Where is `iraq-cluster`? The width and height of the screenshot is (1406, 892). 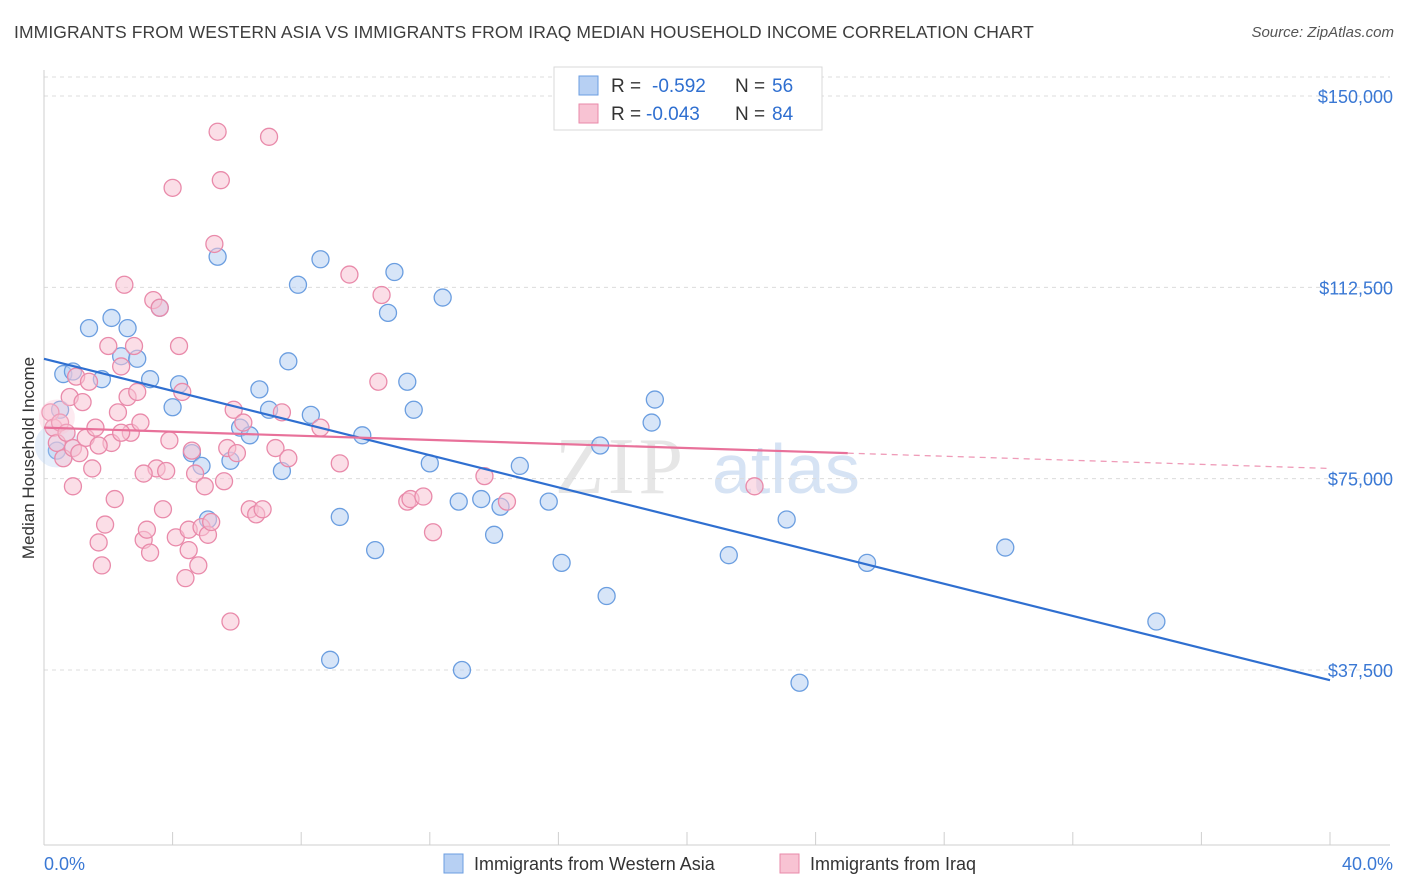
iraq-cluster is located at coordinates (56, 417).